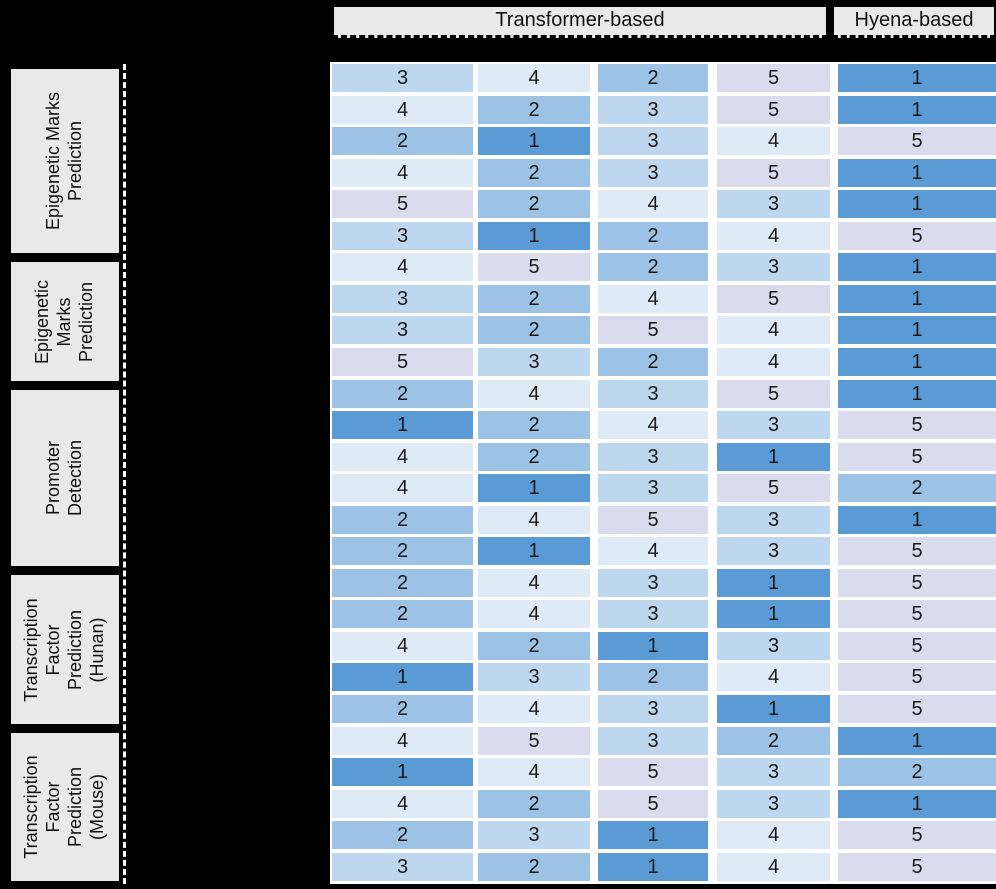  I want to click on row-group-label-tf-human: Transcription Factor Prediction (Hunan), so click(65, 649).